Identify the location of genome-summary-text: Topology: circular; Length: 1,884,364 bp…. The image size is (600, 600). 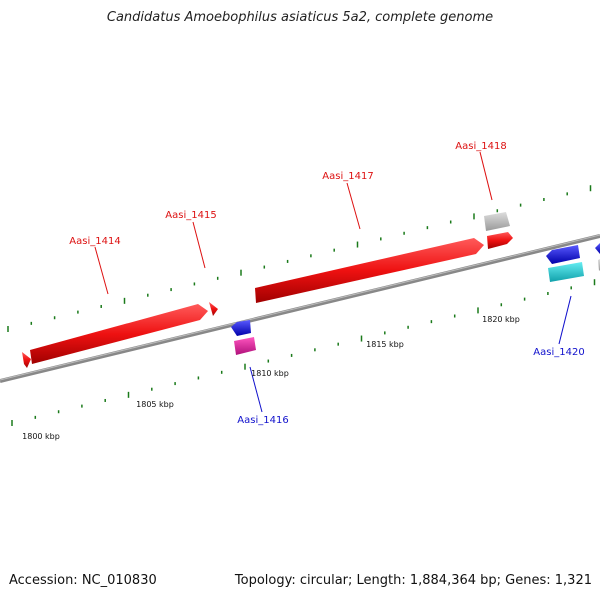
(413, 580).